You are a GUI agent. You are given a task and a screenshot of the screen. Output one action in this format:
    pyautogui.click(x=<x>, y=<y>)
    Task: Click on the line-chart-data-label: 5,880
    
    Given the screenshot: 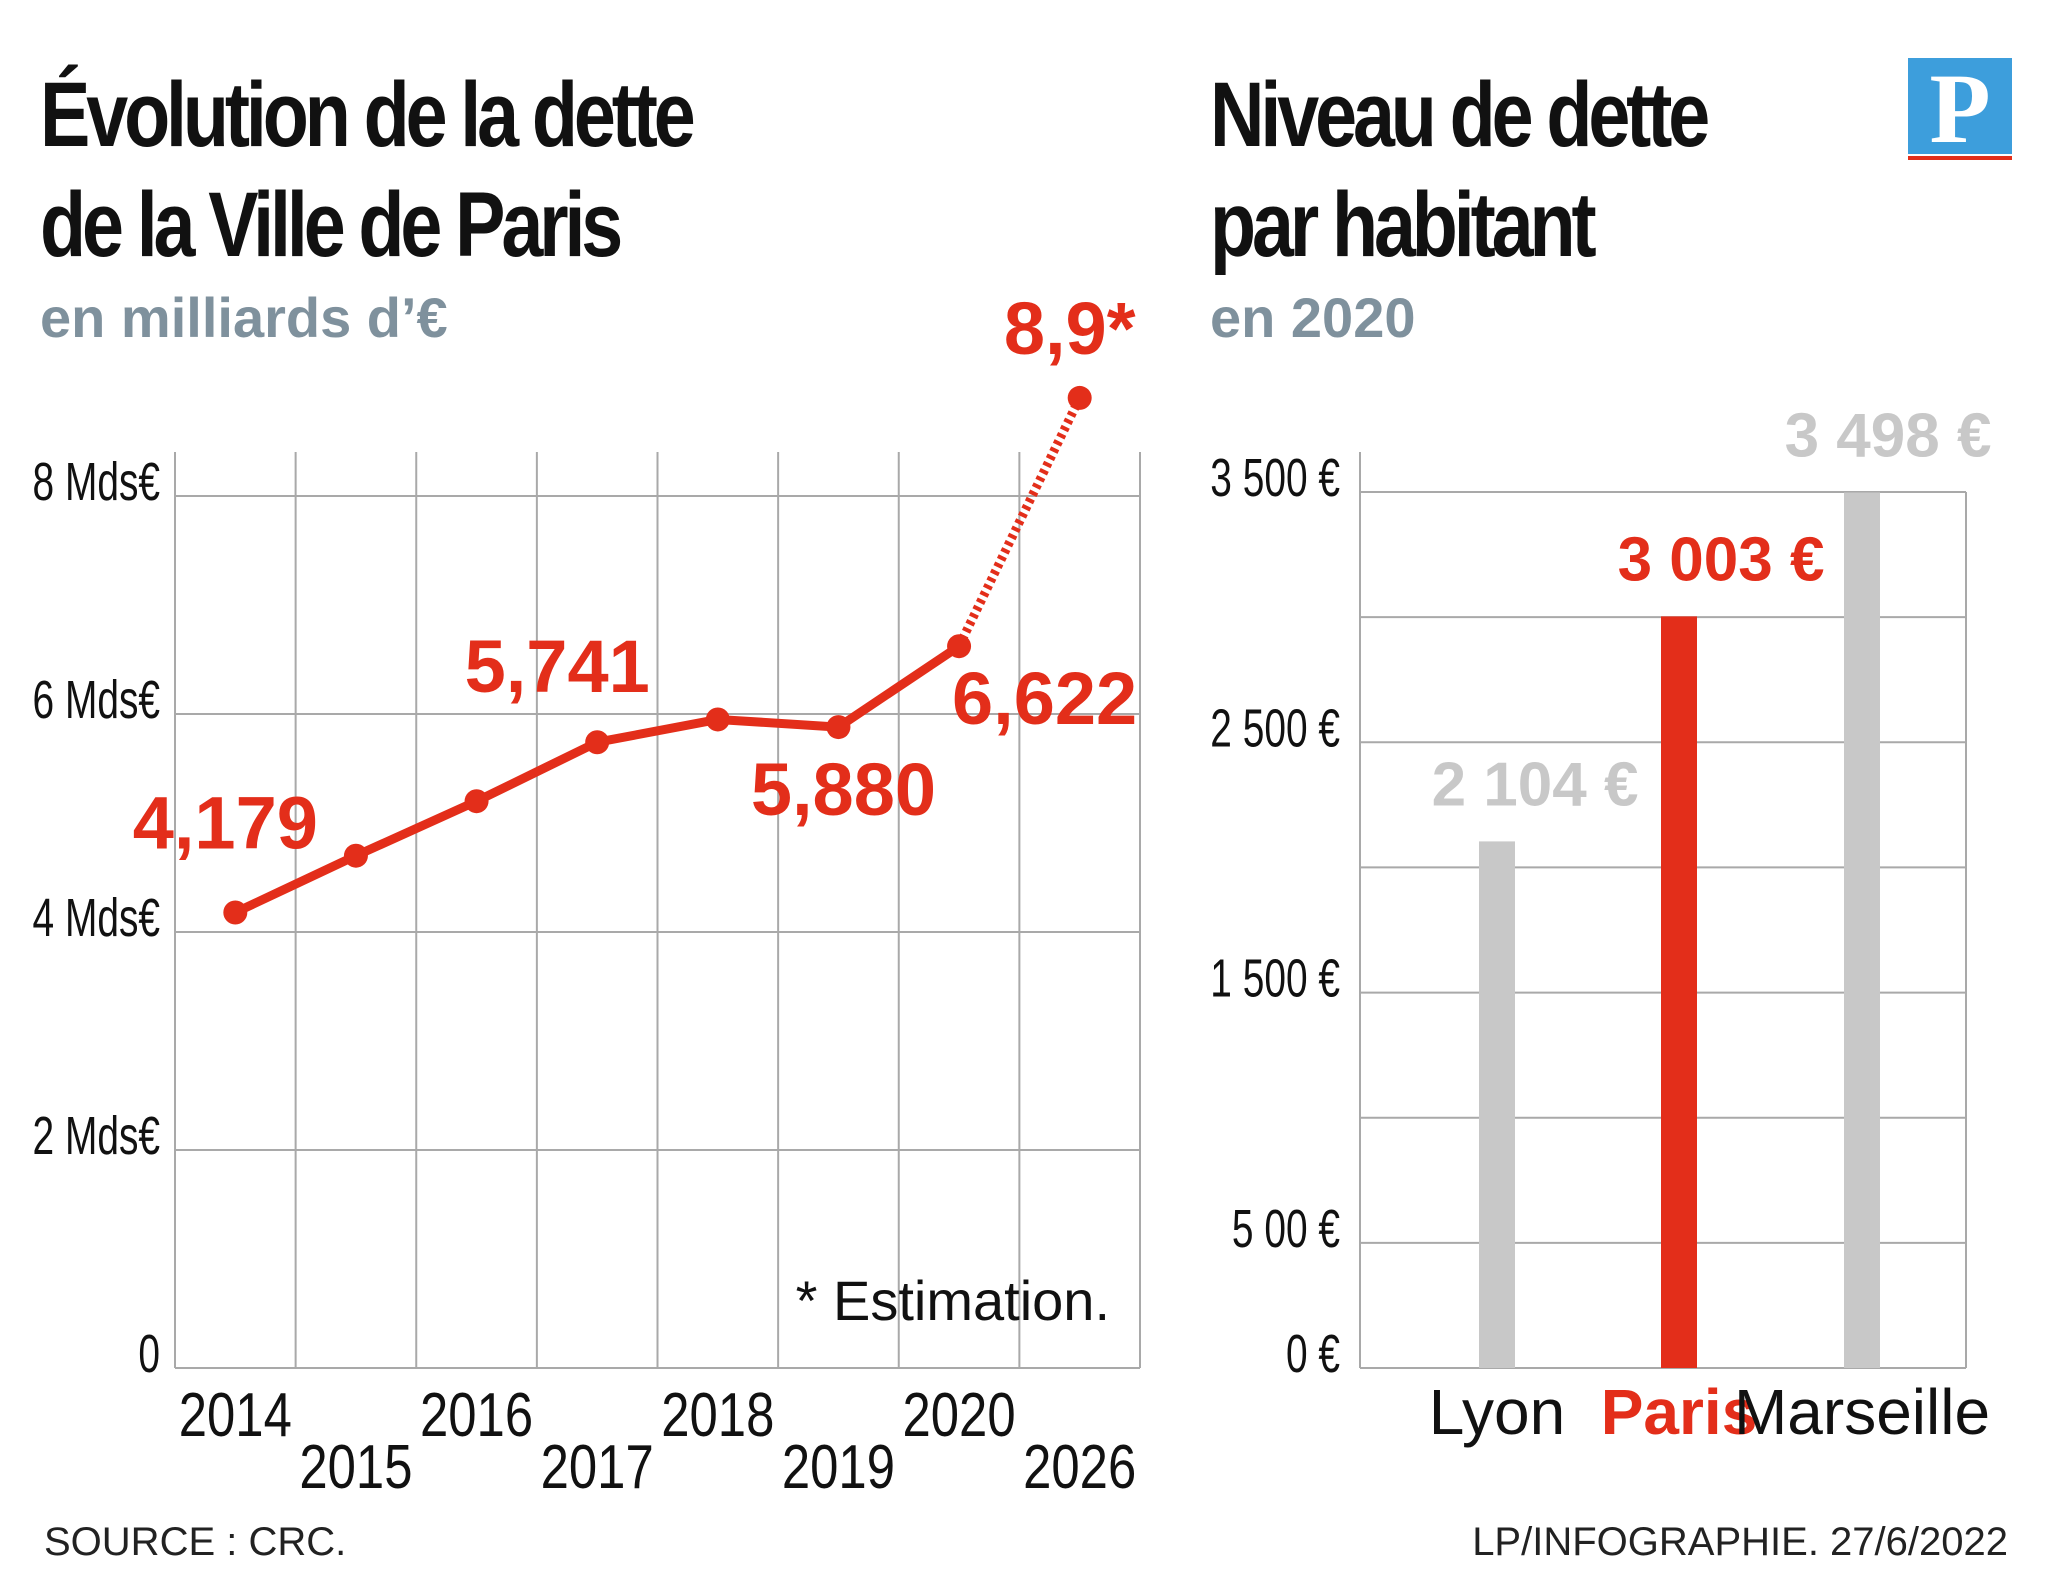 What is the action you would take?
    pyautogui.click(x=843, y=789)
    